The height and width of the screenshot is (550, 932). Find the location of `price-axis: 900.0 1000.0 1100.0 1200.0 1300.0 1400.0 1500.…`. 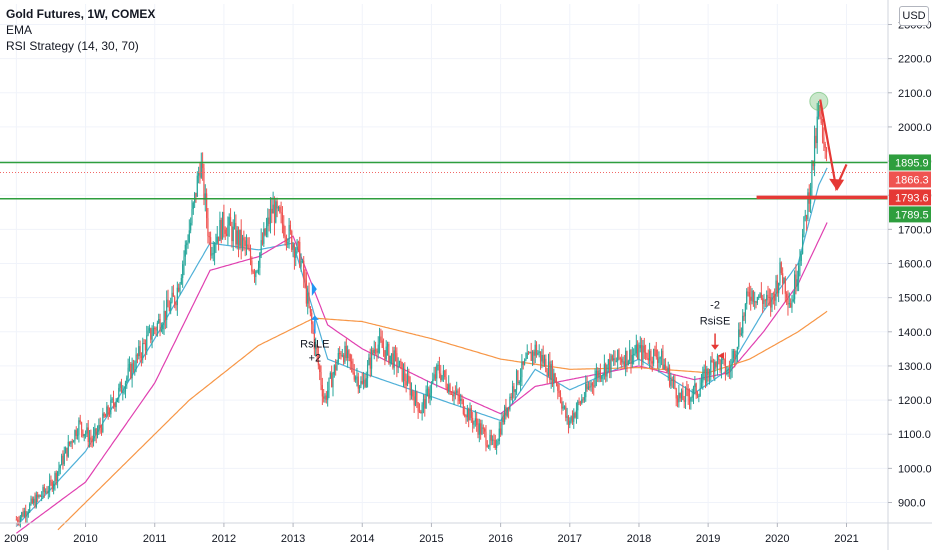

price-axis: 900.0 1000.0 1100.0 1200.0 1300.0 1400.0 1500.… is located at coordinates (909, 275).